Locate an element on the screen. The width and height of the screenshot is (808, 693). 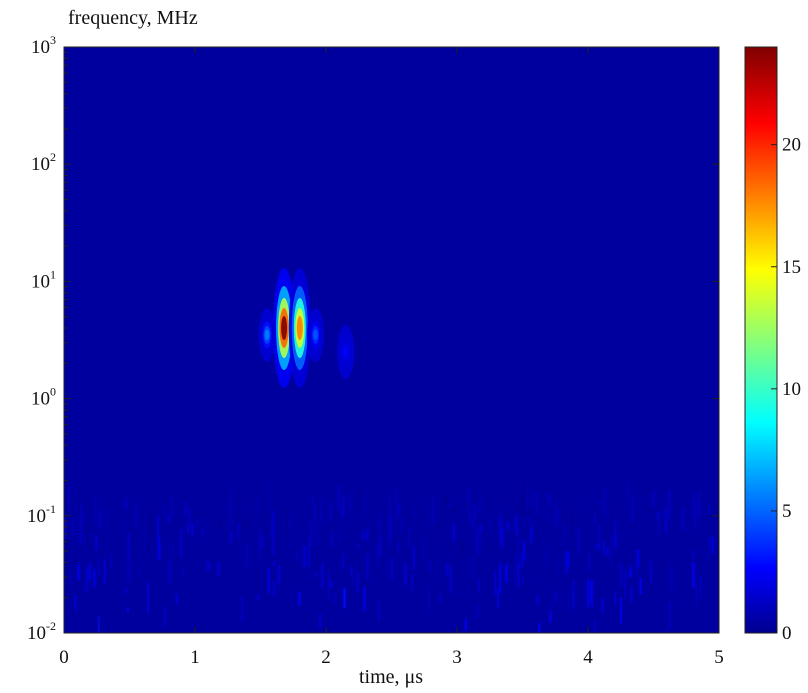
y-tick-label: 101 is located at coordinates (43, 279).